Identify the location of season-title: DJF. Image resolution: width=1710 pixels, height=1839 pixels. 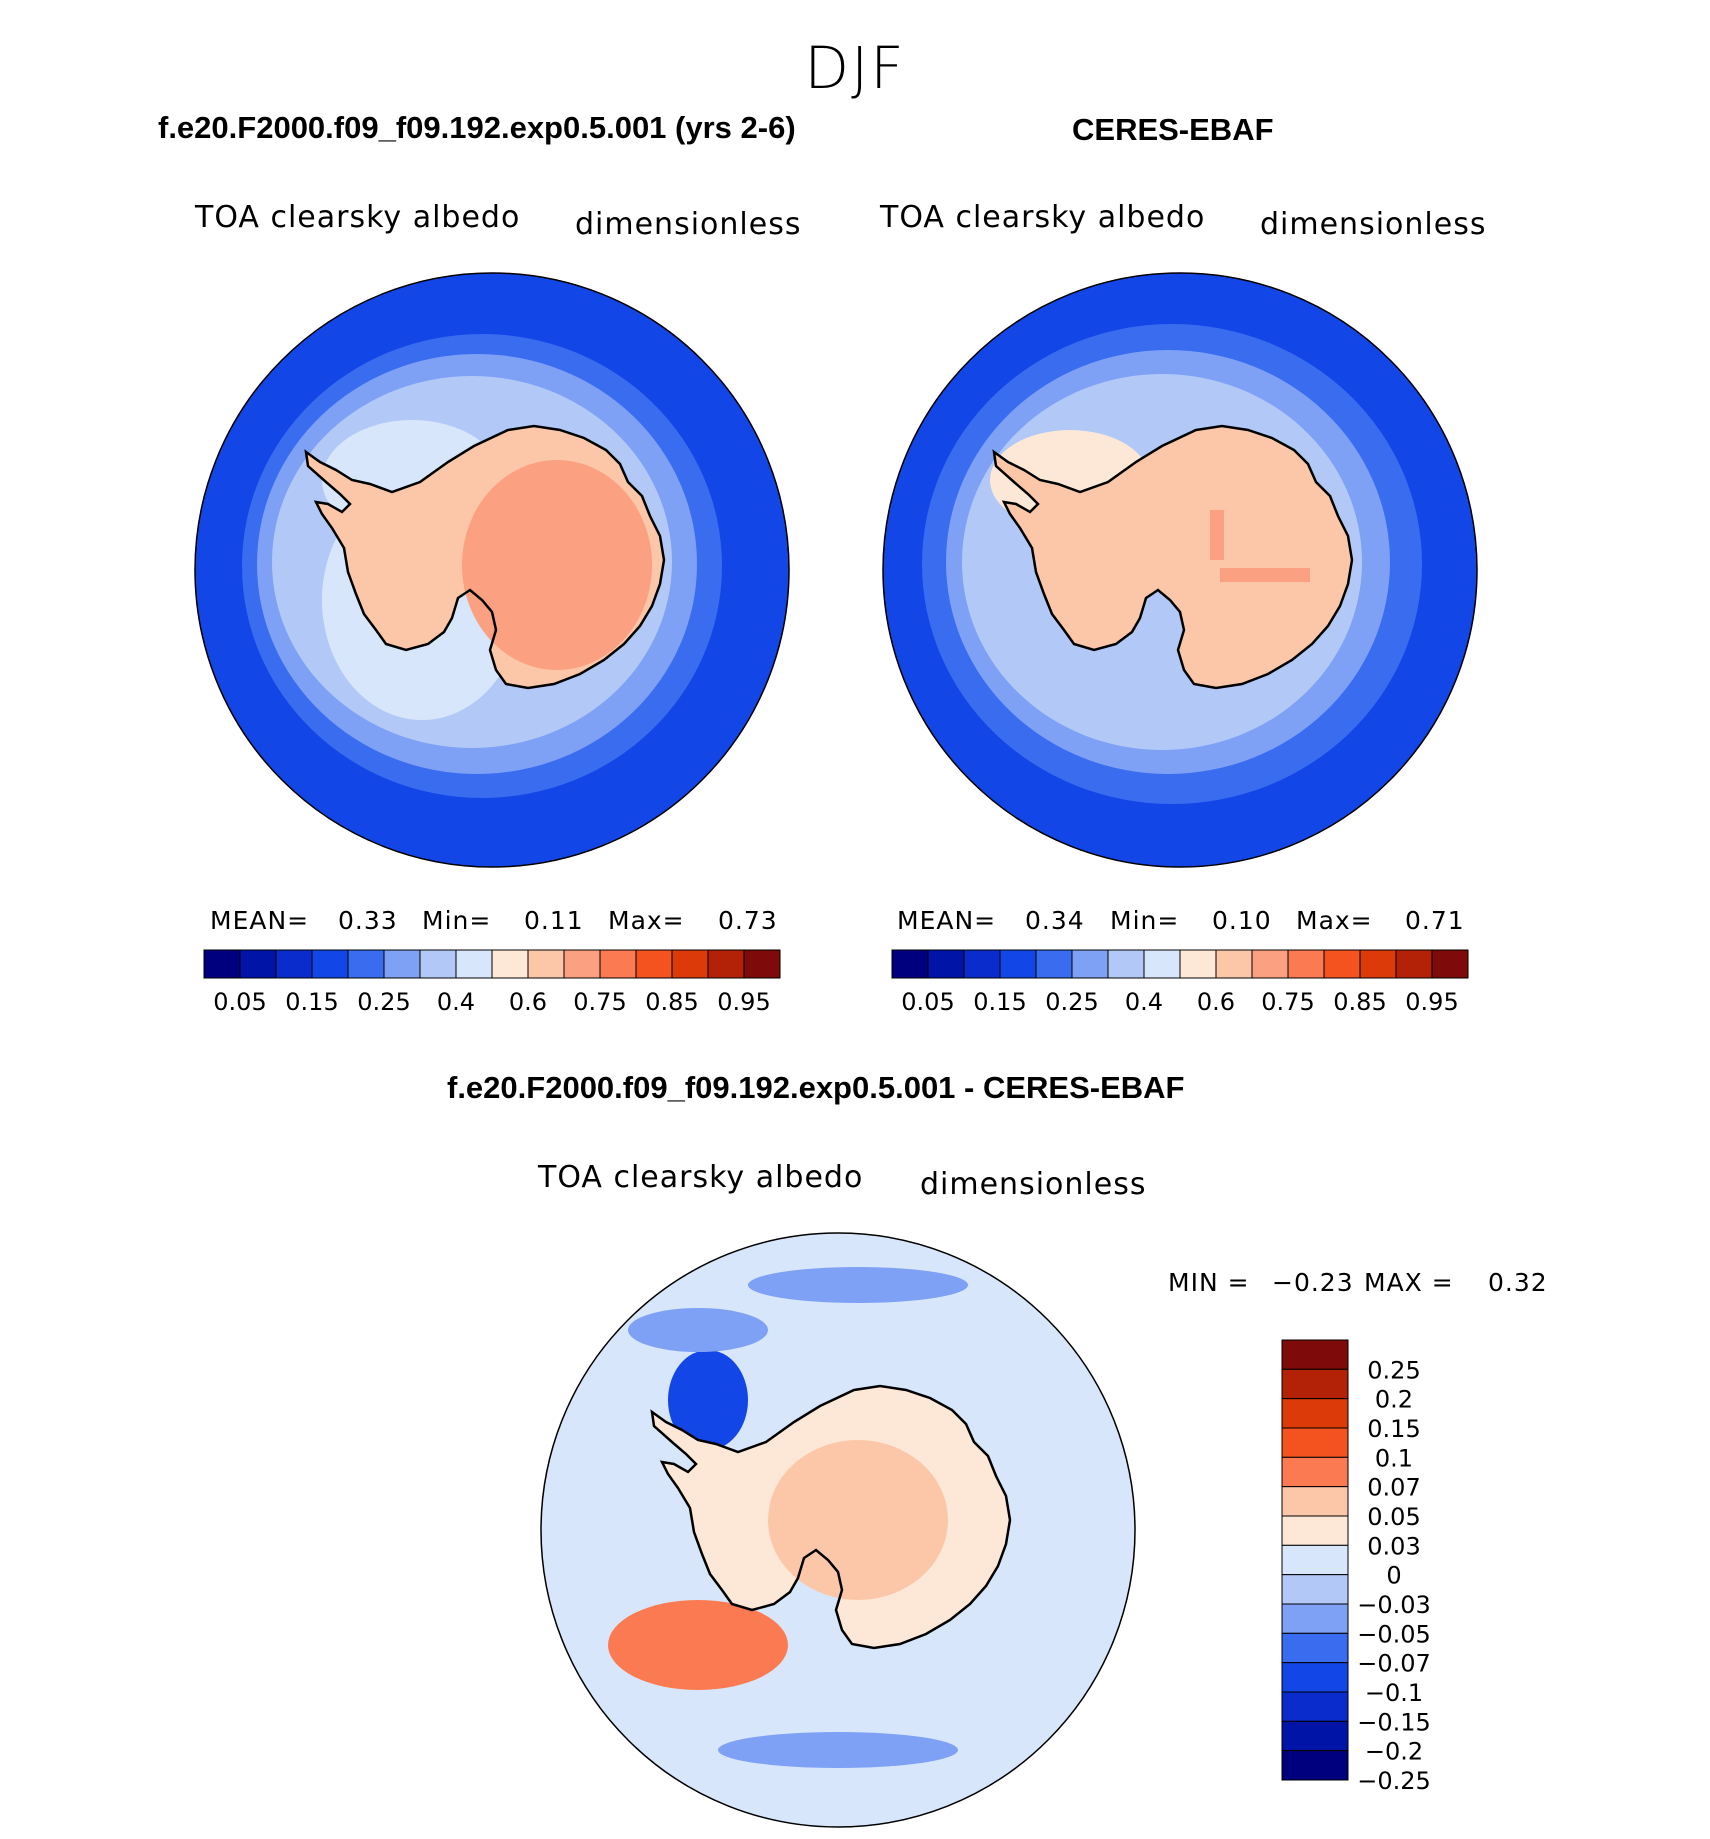
(855, 68).